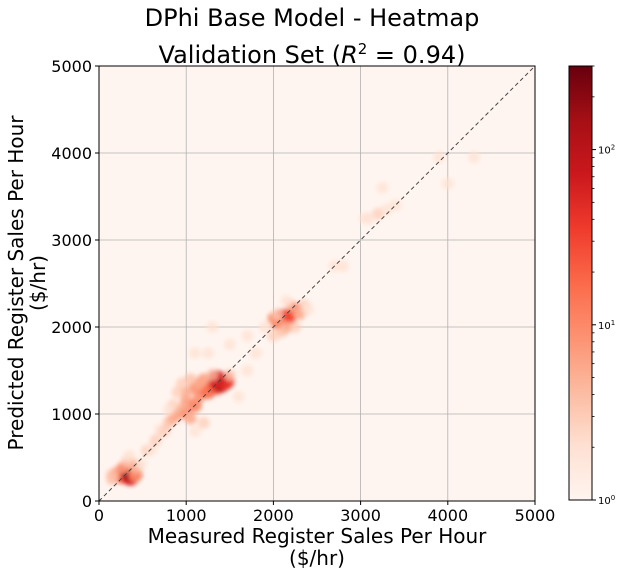 The image size is (624, 575). What do you see at coordinates (312, 18) in the screenshot?
I see `chart-title-line-1: DPhi Base Model - Heatmap` at bounding box center [312, 18].